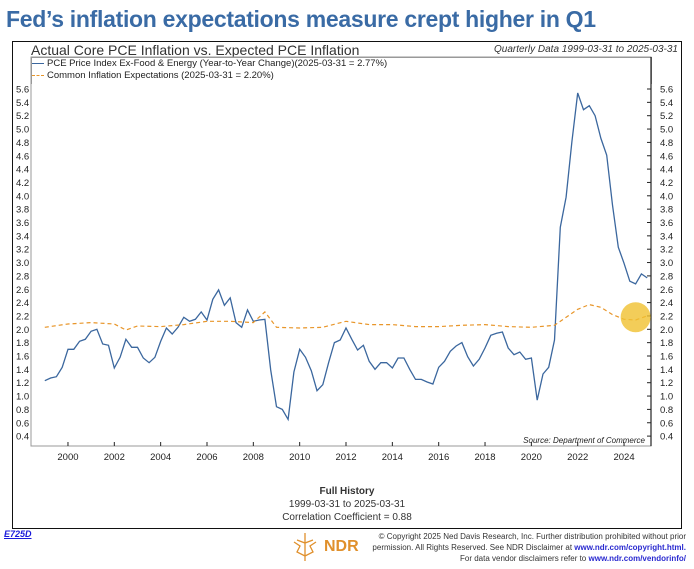 The image size is (694, 569). Describe the element at coordinates (666, 397) in the screenshot. I see `y-tick-label-right: 1.0` at that location.